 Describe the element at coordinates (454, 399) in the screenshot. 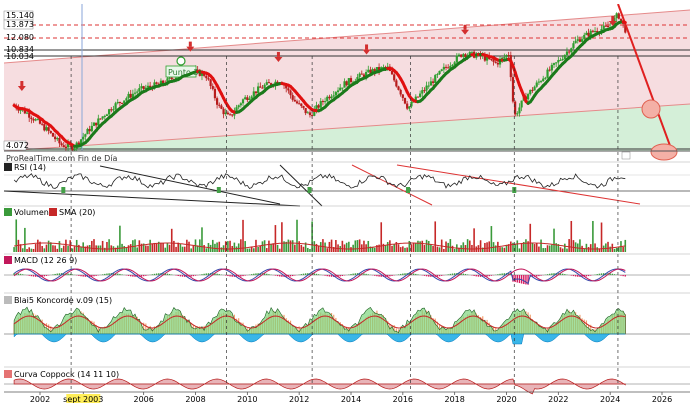

I see `x-tick-label: 2018` at that location.